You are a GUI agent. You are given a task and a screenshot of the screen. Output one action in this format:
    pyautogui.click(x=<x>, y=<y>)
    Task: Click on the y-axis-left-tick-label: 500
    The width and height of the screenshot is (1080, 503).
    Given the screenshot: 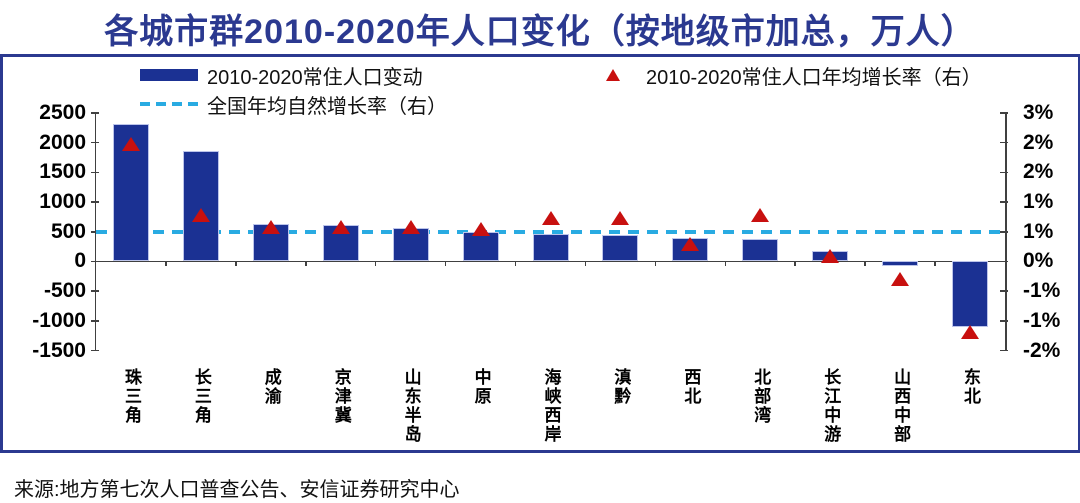 What is the action you would take?
    pyautogui.click(x=68, y=231)
    